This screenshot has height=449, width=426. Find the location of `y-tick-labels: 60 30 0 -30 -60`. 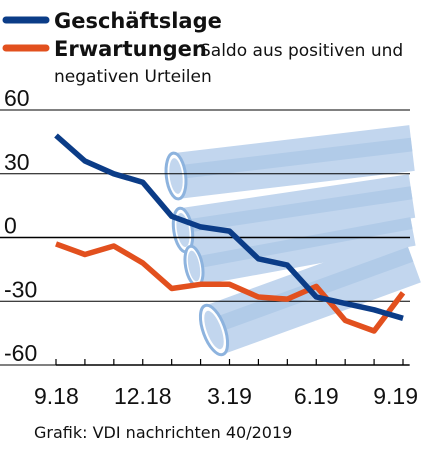

y-tick-labels: 60 30 0 -30 -60 is located at coordinates (20, 225).